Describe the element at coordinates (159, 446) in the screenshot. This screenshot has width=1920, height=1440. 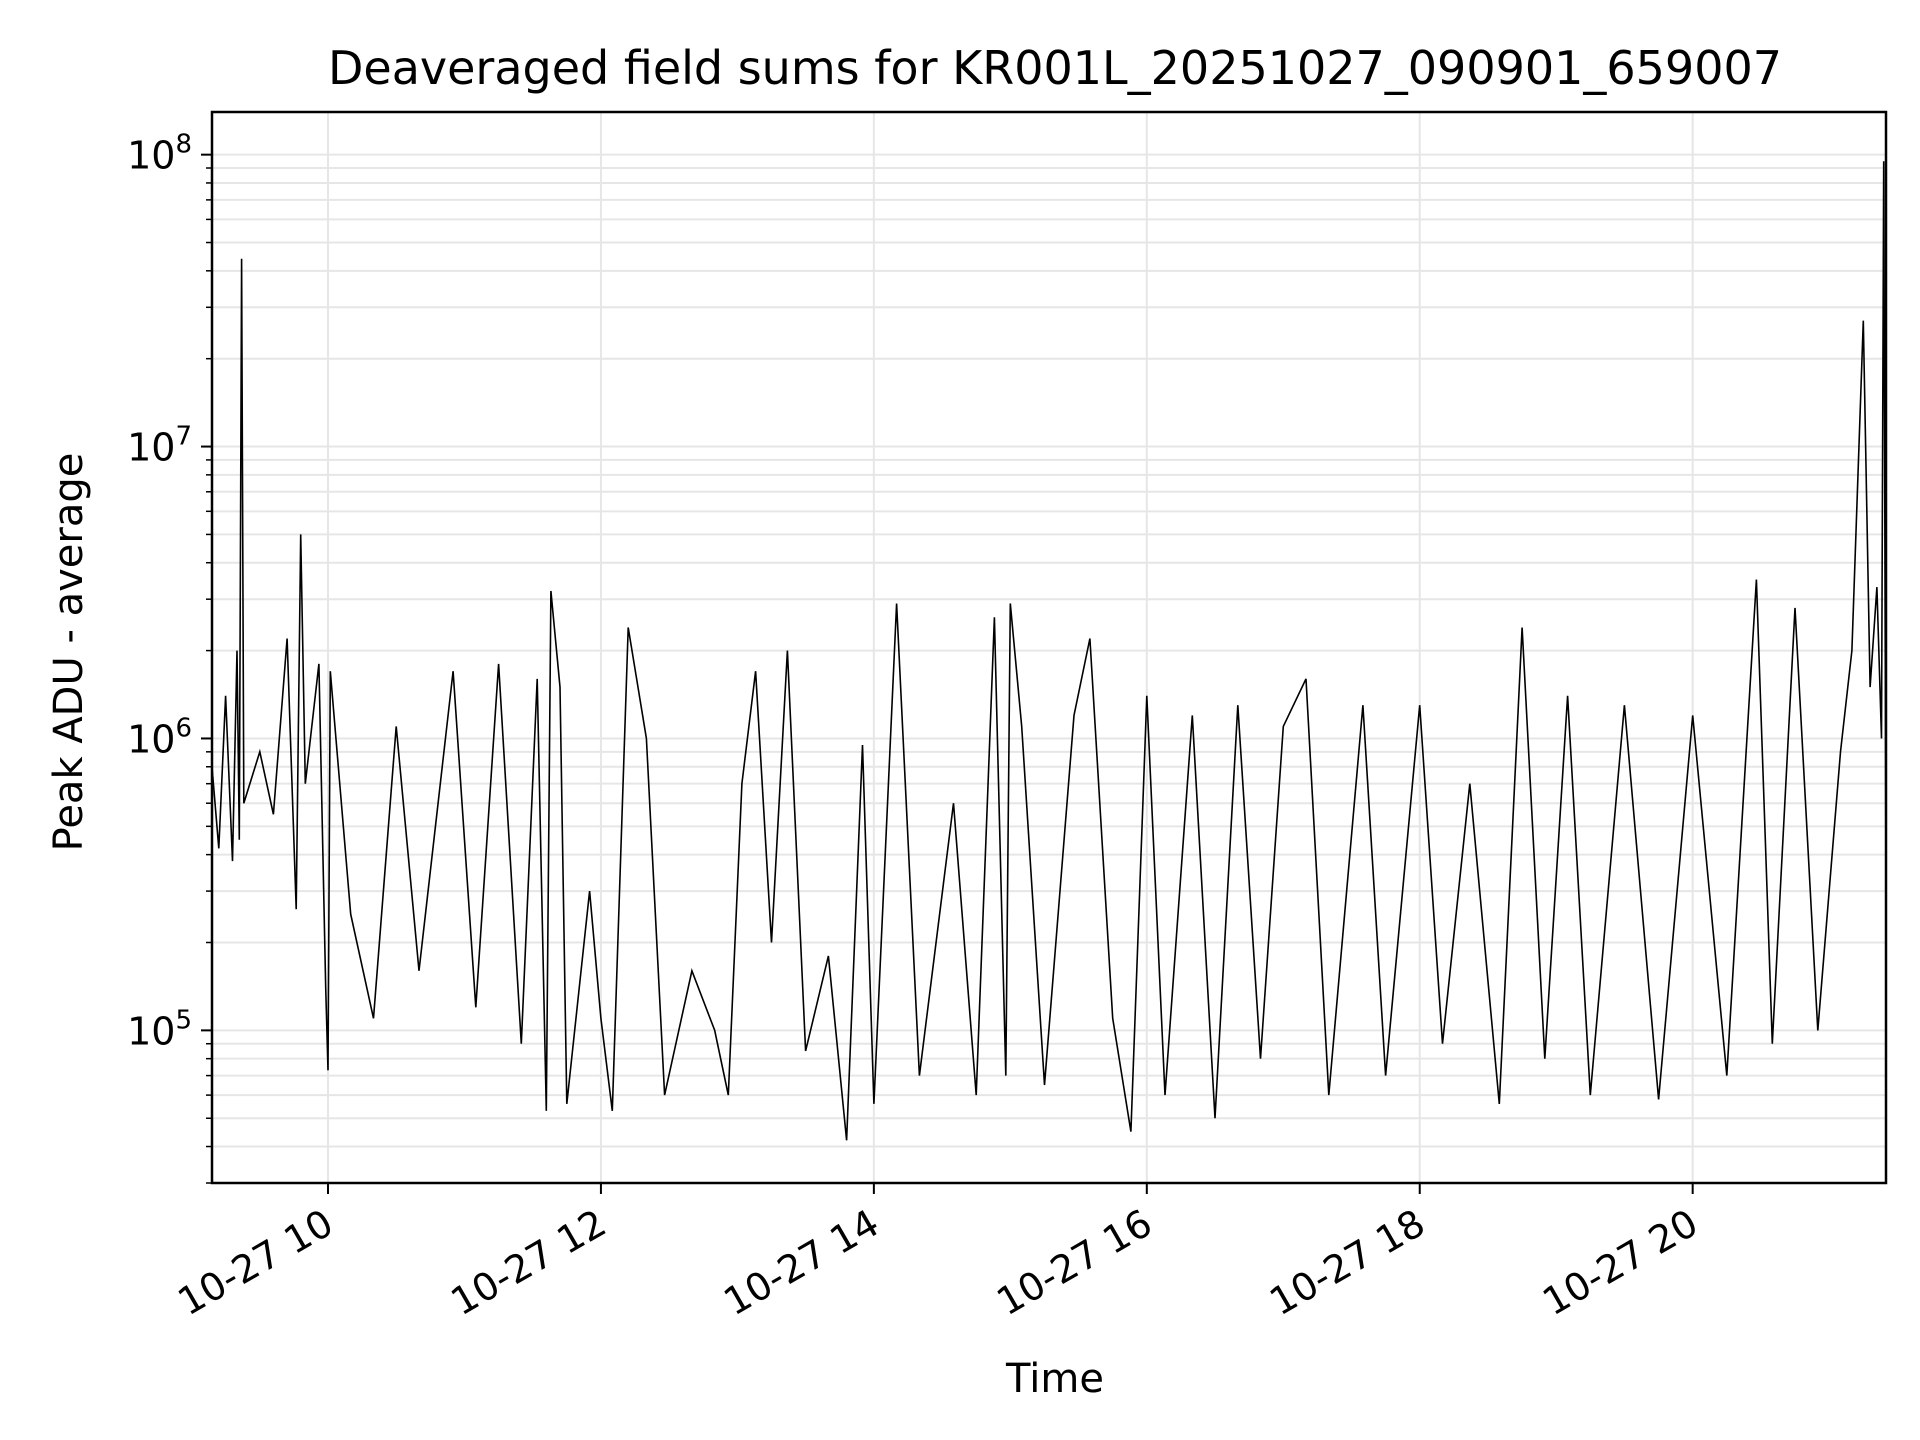
I see `y-tick-label: 107` at that location.